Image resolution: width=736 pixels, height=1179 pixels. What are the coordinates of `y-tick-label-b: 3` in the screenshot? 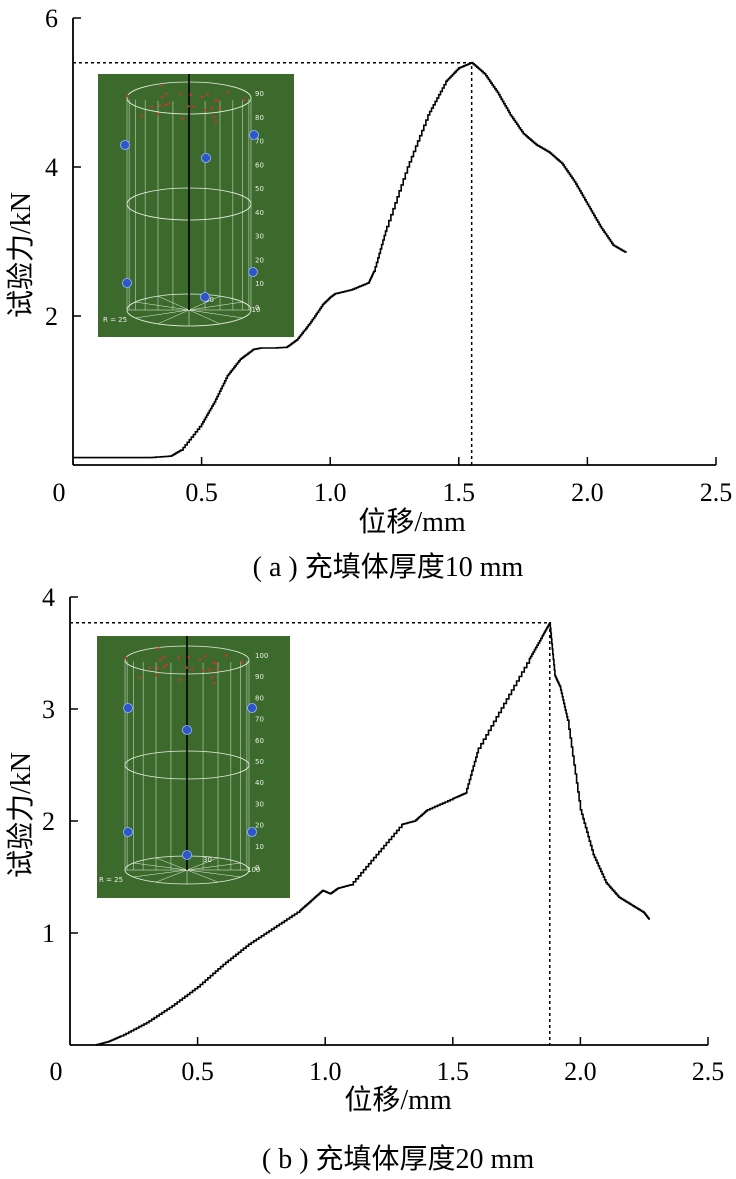 It's located at (48, 709).